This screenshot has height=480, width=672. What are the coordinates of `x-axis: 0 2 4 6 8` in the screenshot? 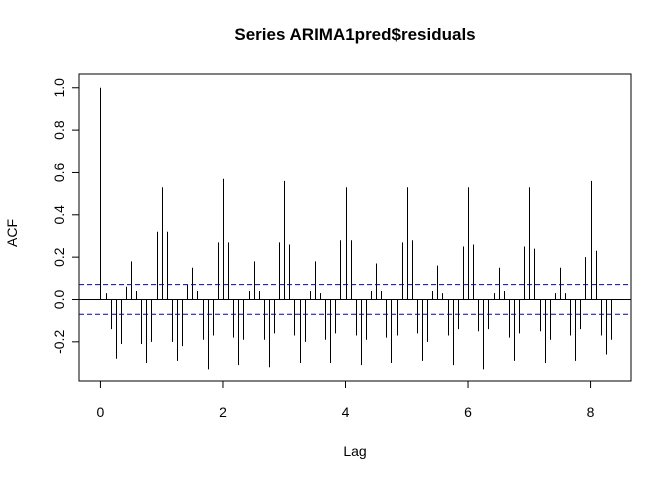 It's located at (346, 400).